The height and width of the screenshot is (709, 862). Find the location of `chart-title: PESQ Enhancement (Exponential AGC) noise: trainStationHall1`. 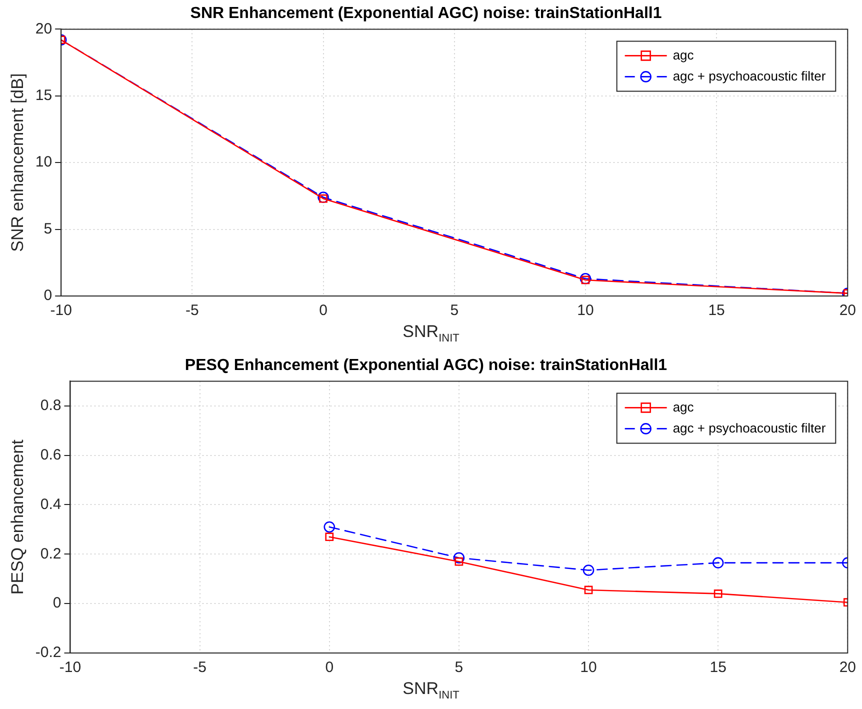

chart-title: PESQ Enhancement (Exponential AGC) noise: trainStationHall1 is located at coordinates (426, 365).